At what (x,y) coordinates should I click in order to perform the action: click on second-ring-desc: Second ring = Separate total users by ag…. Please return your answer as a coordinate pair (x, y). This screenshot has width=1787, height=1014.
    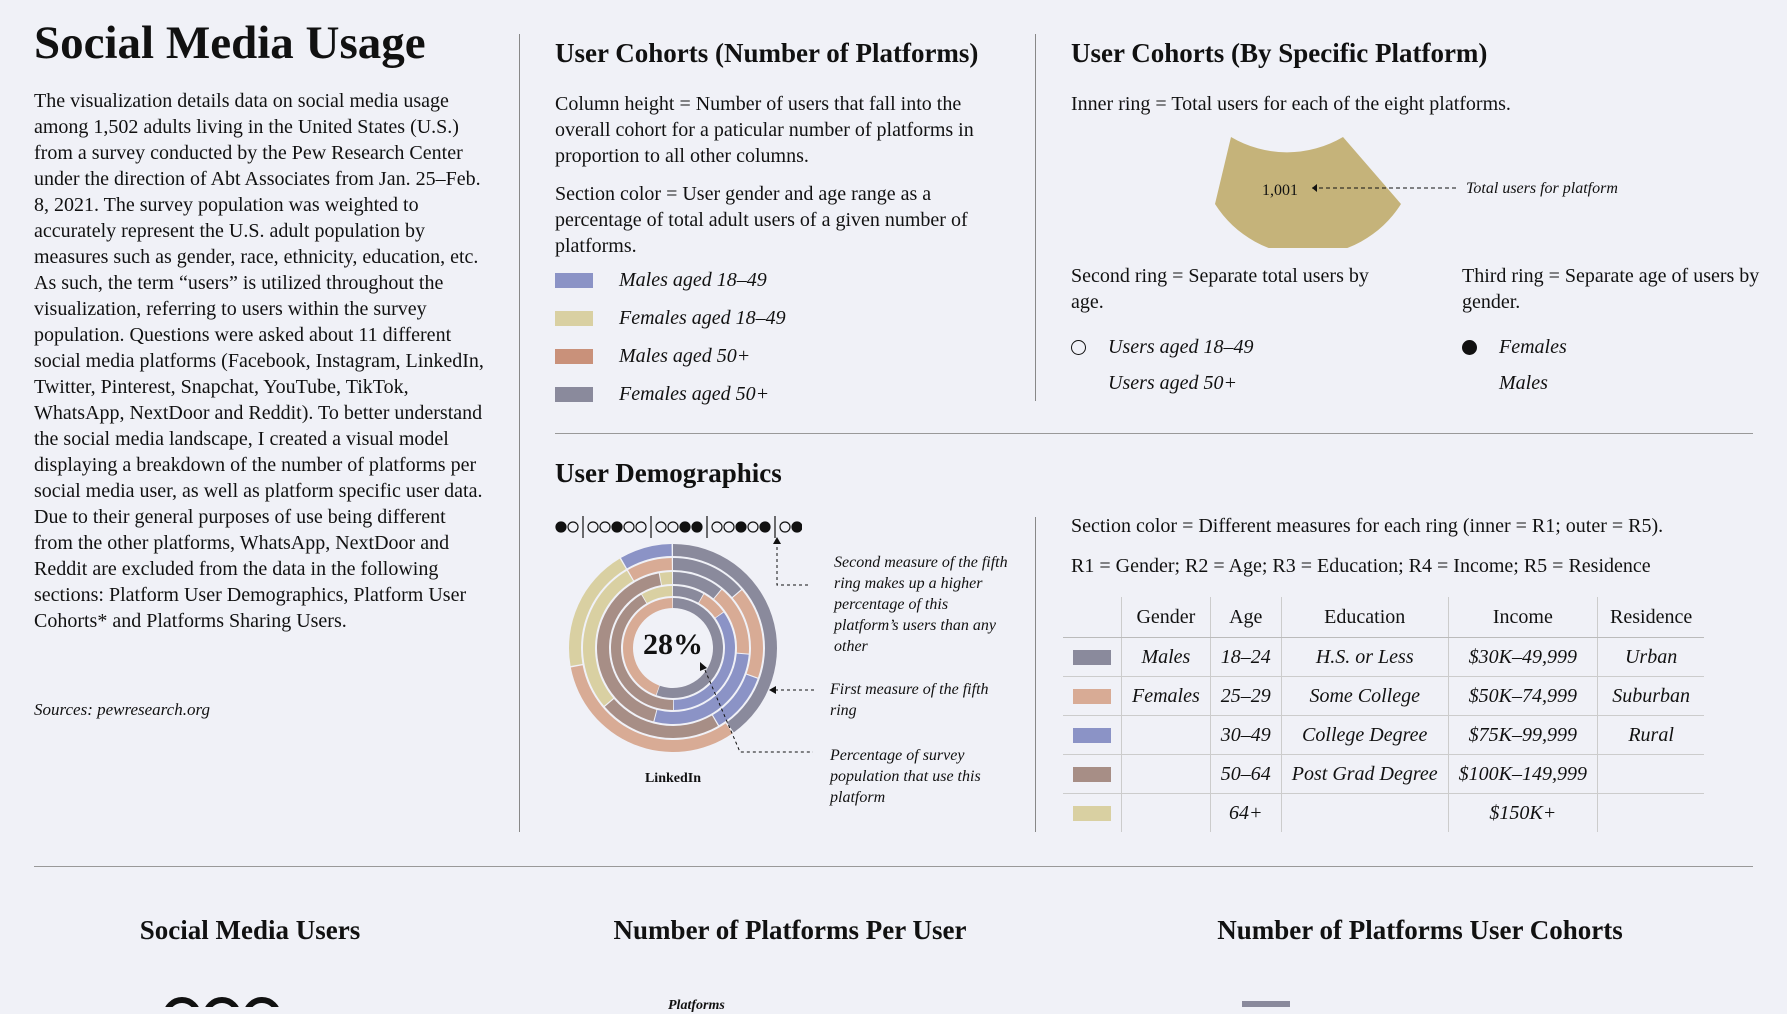
    Looking at the image, I should click on (1220, 289).